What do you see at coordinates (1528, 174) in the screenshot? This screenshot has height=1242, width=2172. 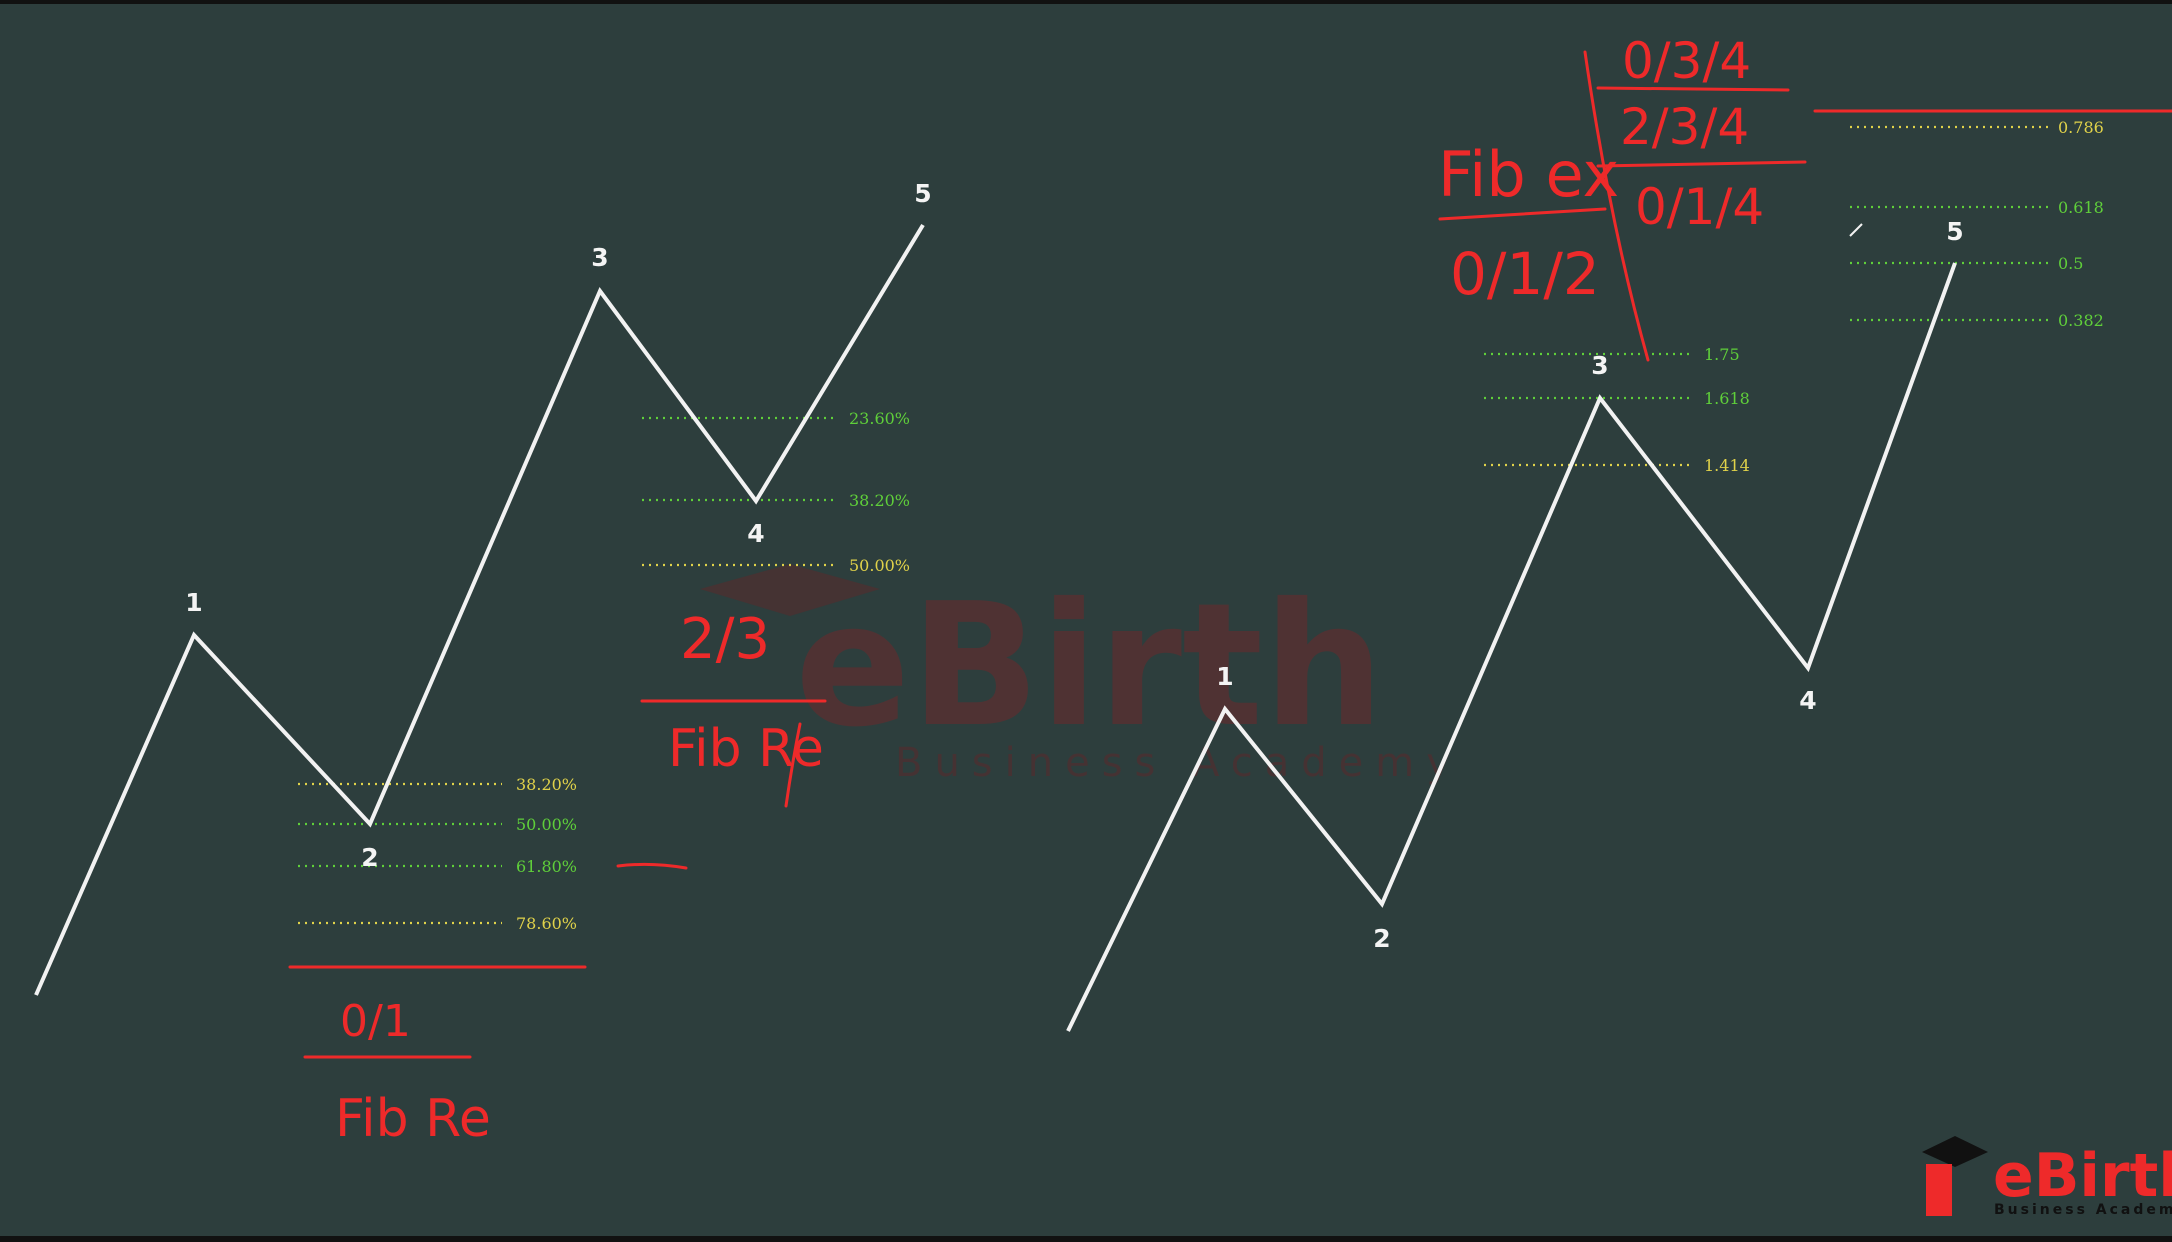 I see `right-top-tool-text: Fib ex` at bounding box center [1528, 174].